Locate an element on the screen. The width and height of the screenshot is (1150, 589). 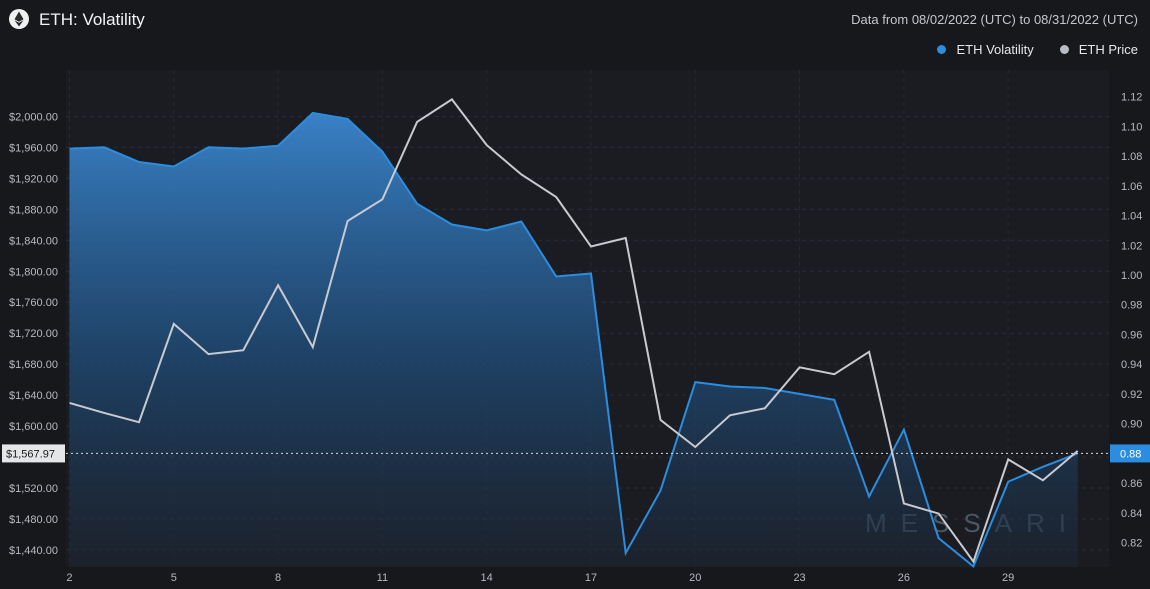
x-tick-label: 29 is located at coordinates (1008, 578).